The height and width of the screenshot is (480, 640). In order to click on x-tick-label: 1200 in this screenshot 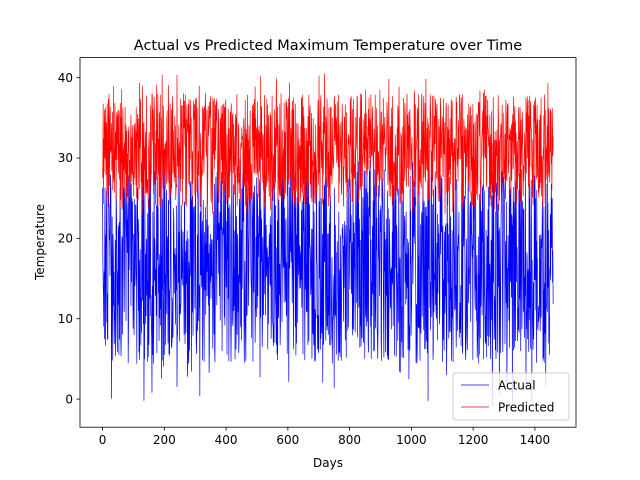, I will do `click(473, 440)`.